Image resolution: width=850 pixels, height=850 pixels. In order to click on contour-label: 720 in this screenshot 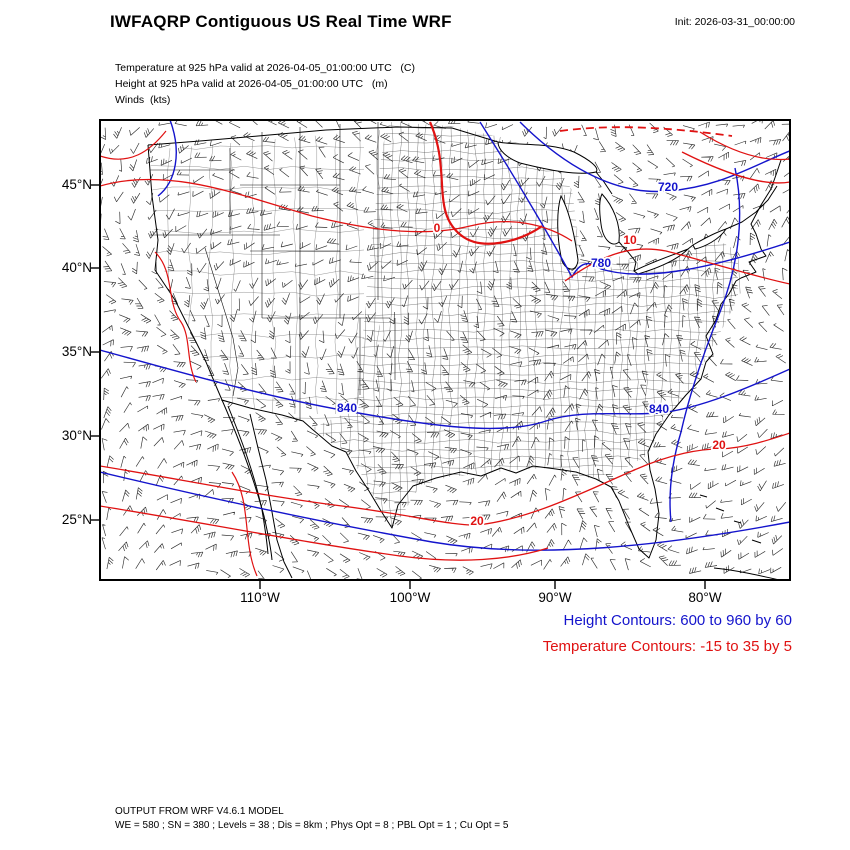, I will do `click(668, 187)`.